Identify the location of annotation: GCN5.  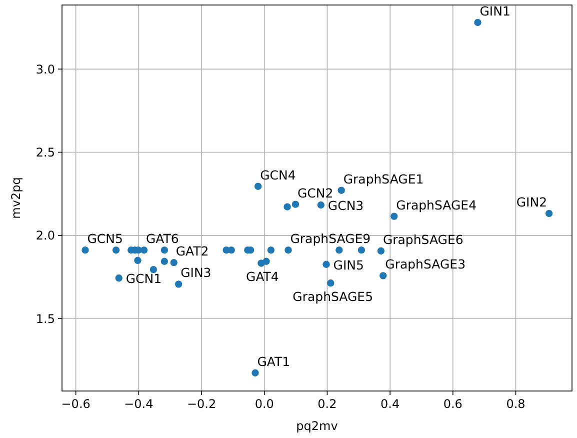
(105, 238).